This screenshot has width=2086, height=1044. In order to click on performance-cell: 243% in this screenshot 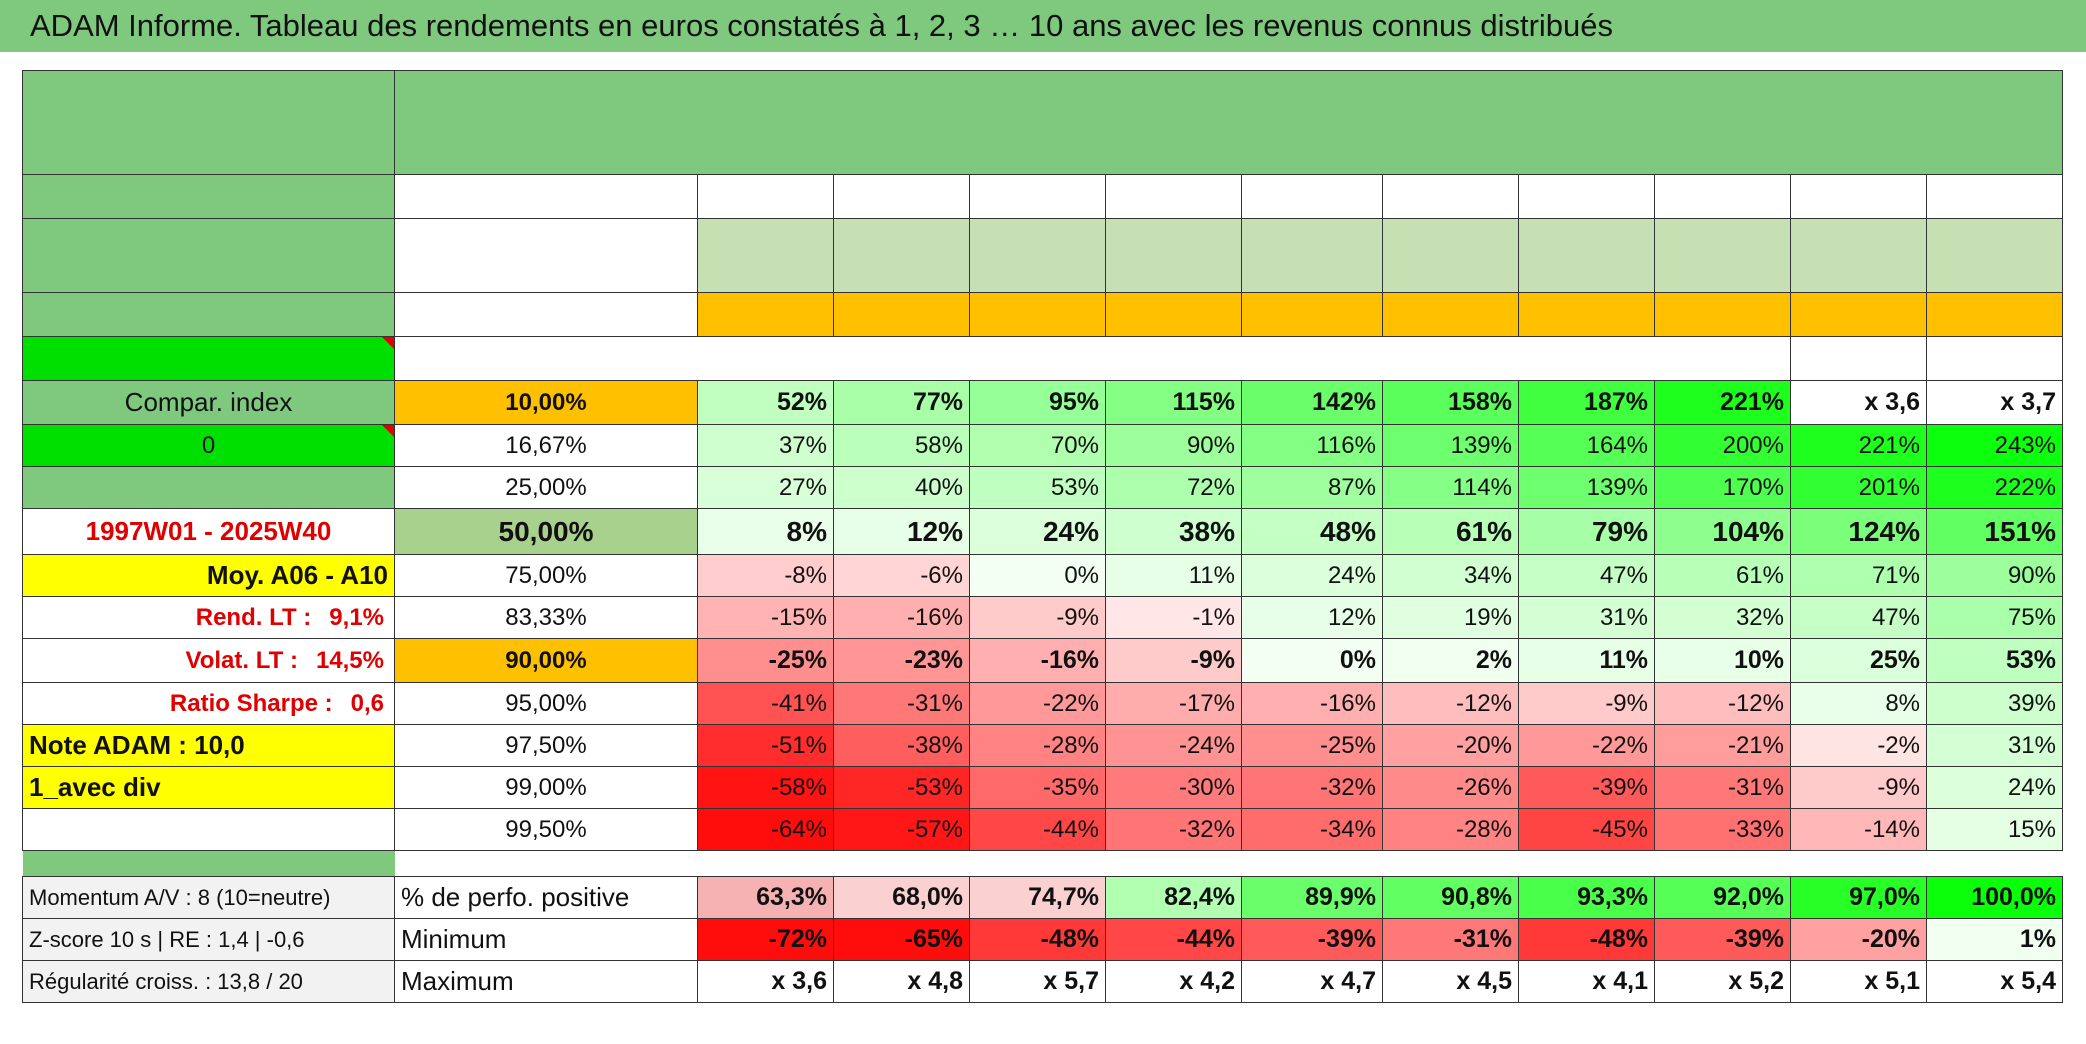, I will do `click(1994, 445)`.